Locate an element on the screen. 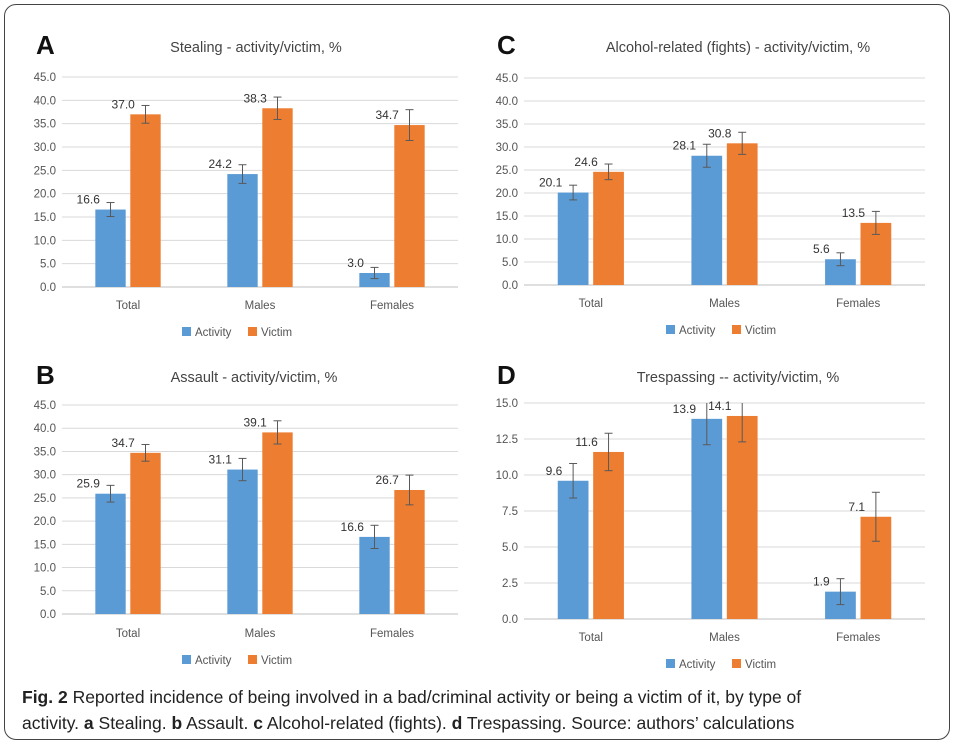 This screenshot has width=955, height=744. caption-d: d is located at coordinates (457, 723).